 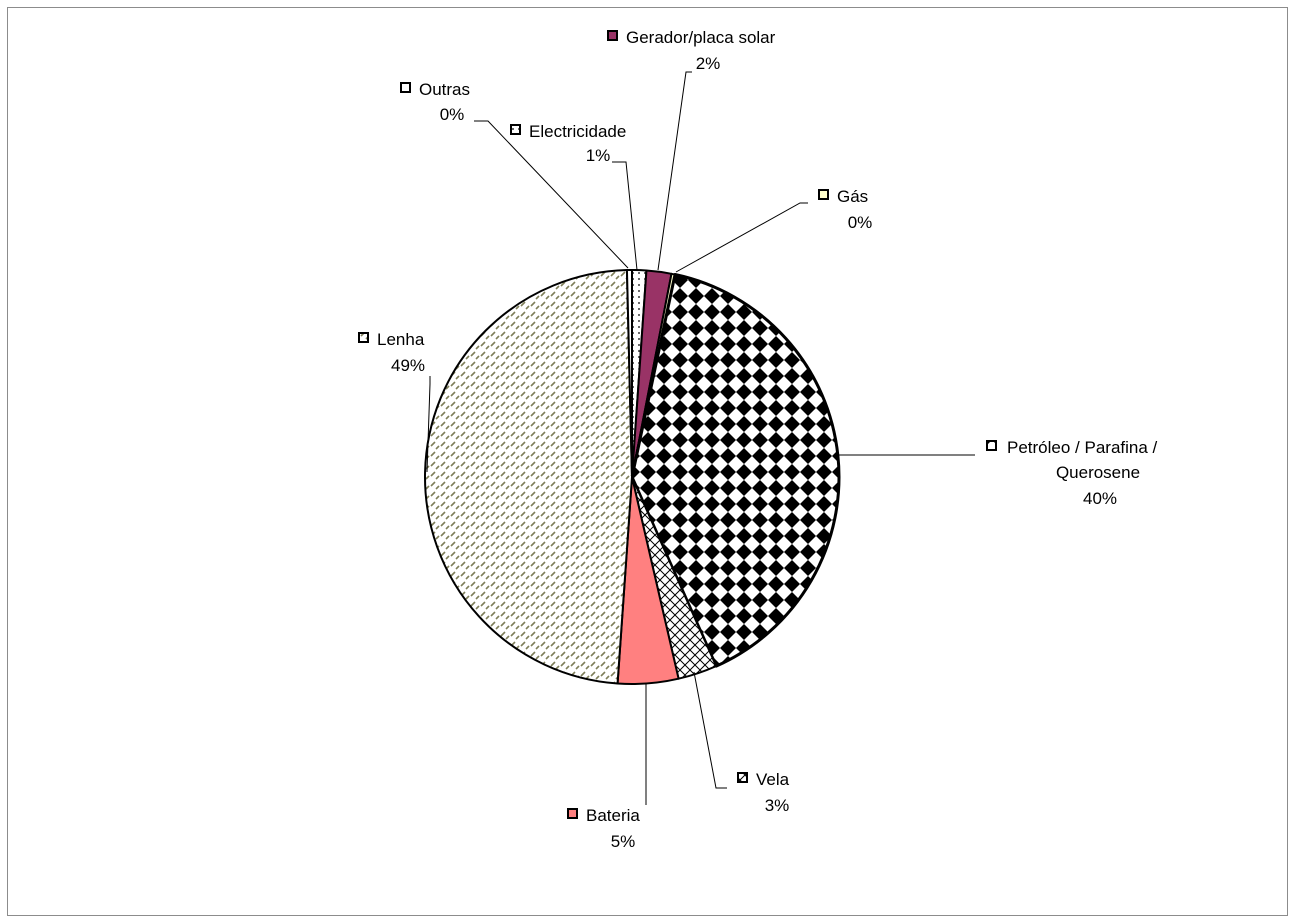 I want to click on slice-label-outras: Outras, so click(x=444, y=89).